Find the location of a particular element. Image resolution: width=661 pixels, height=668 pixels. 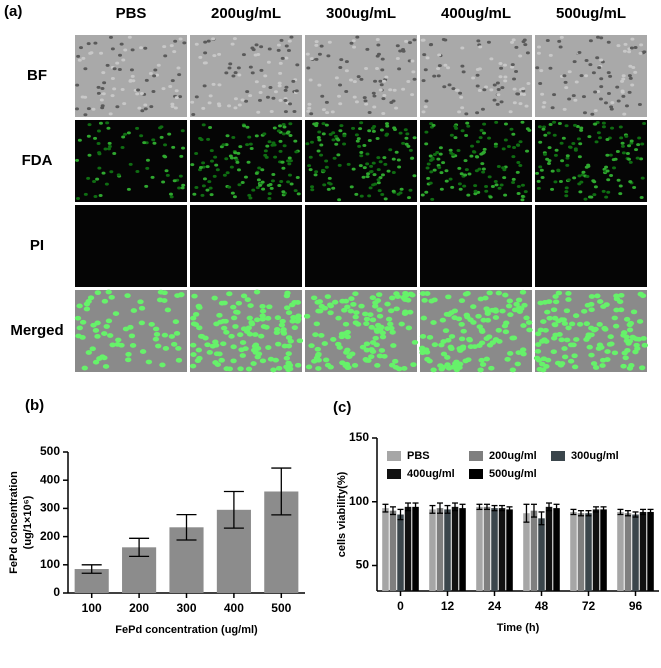

row-label: BF is located at coordinates (37, 75).